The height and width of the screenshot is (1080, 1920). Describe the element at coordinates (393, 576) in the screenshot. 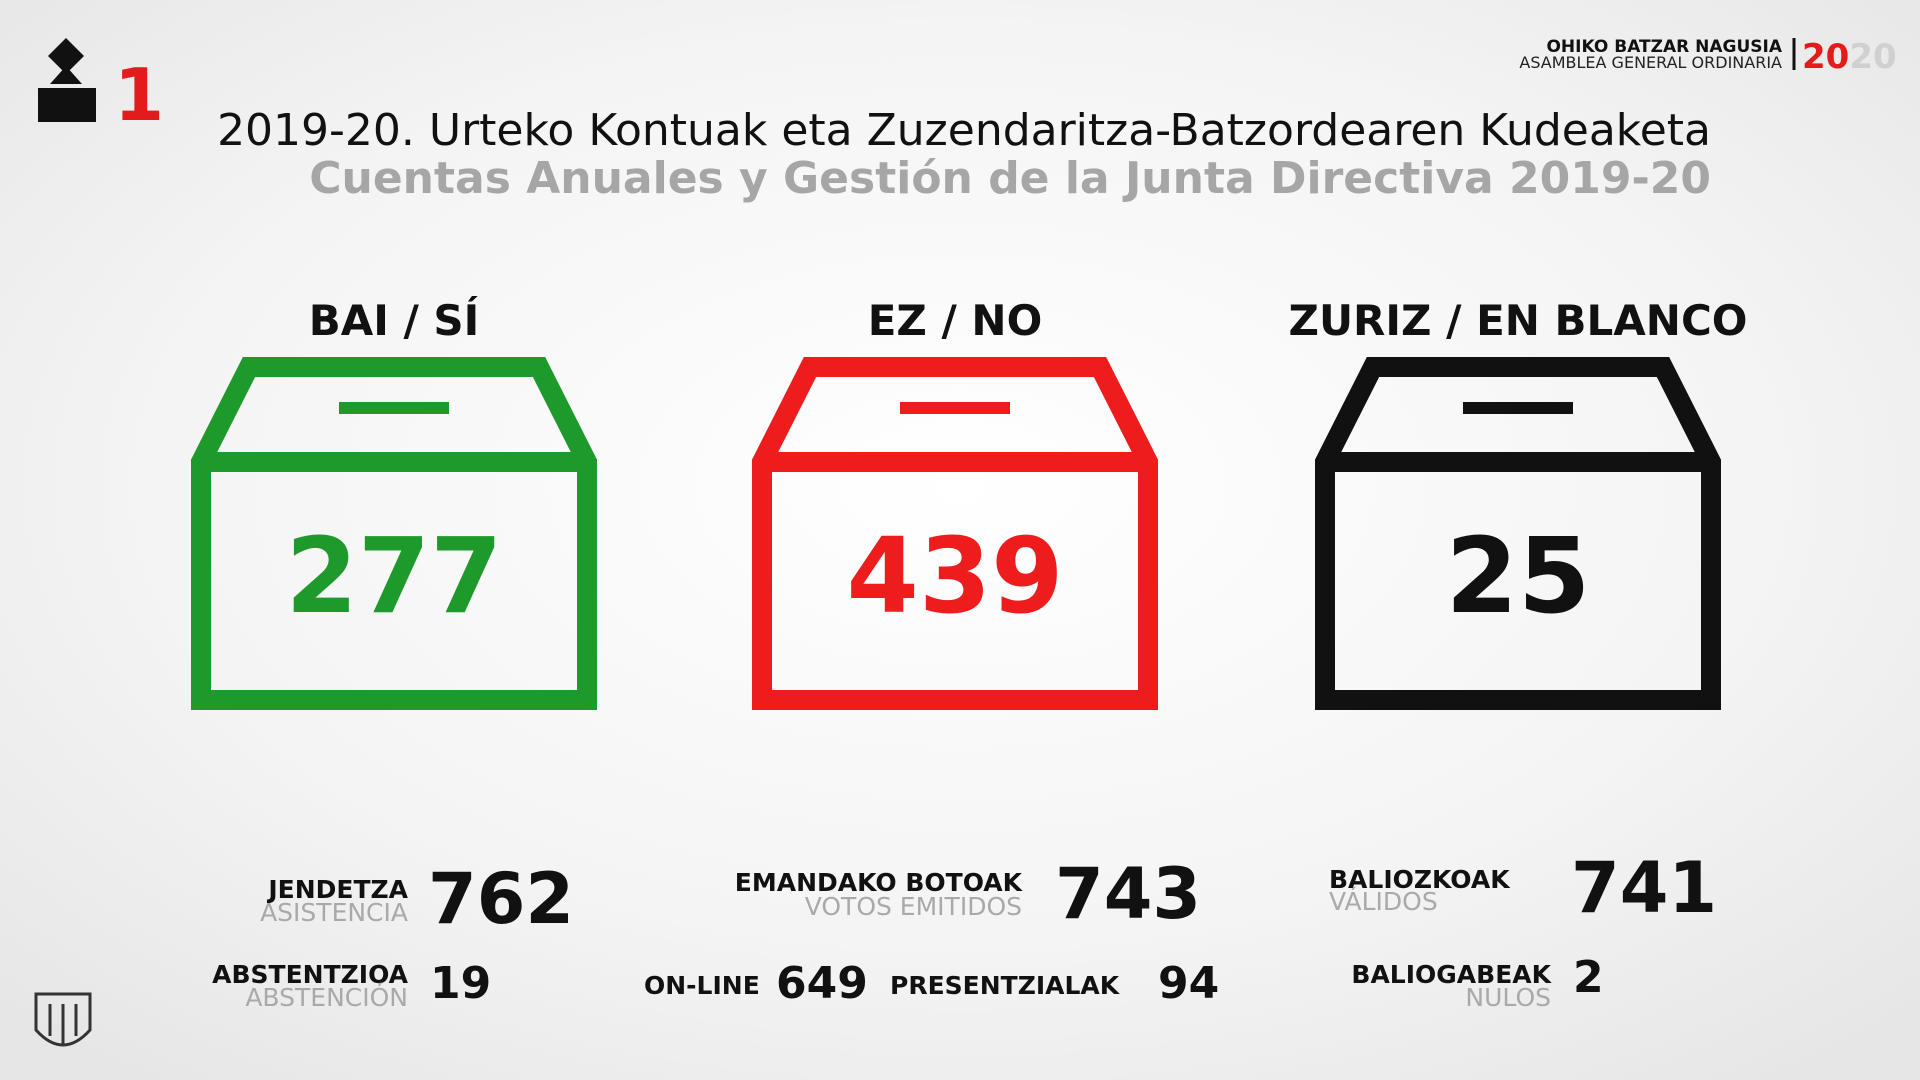

I see `option-value: 277` at that location.